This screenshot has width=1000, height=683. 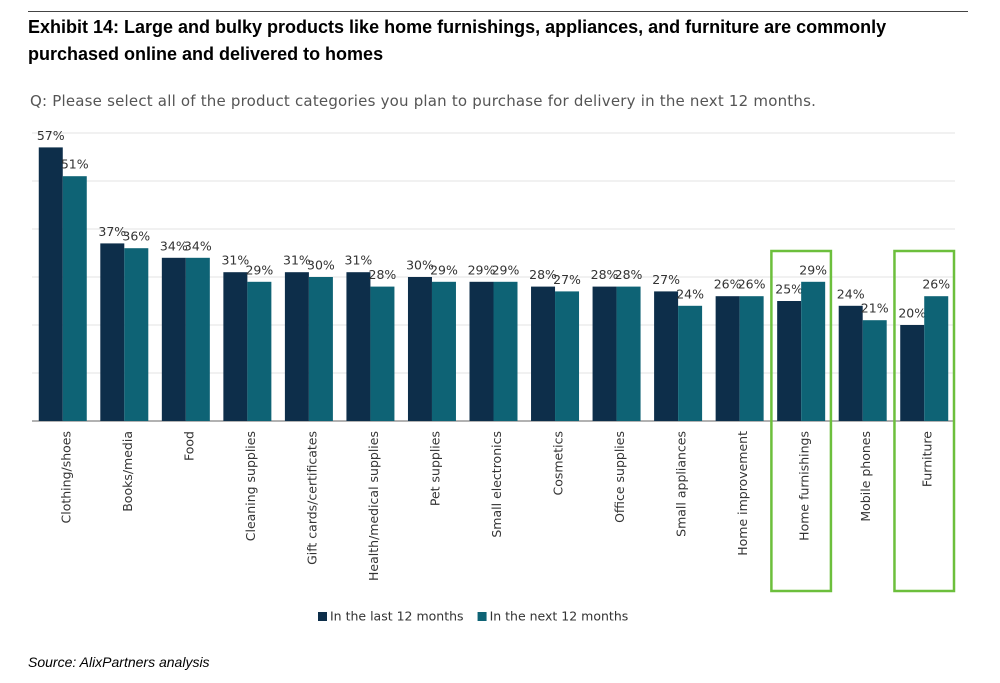 I want to click on x-tick-label: Furniture, so click(x=927, y=459).